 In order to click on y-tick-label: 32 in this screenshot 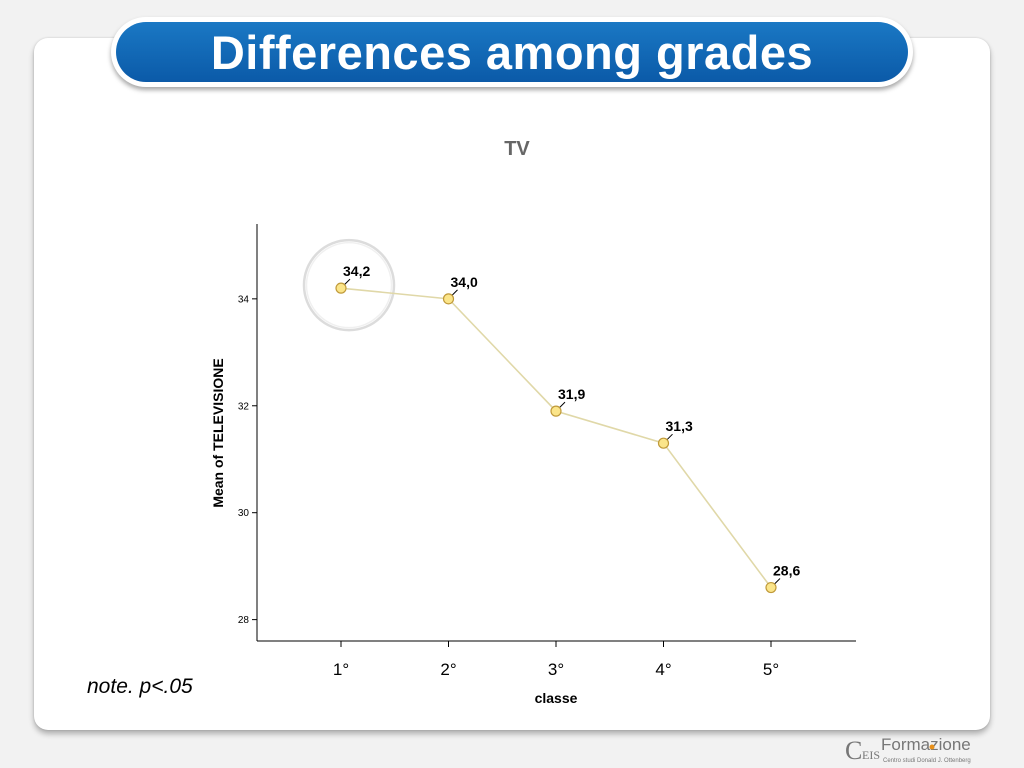, I will do `click(244, 406)`.